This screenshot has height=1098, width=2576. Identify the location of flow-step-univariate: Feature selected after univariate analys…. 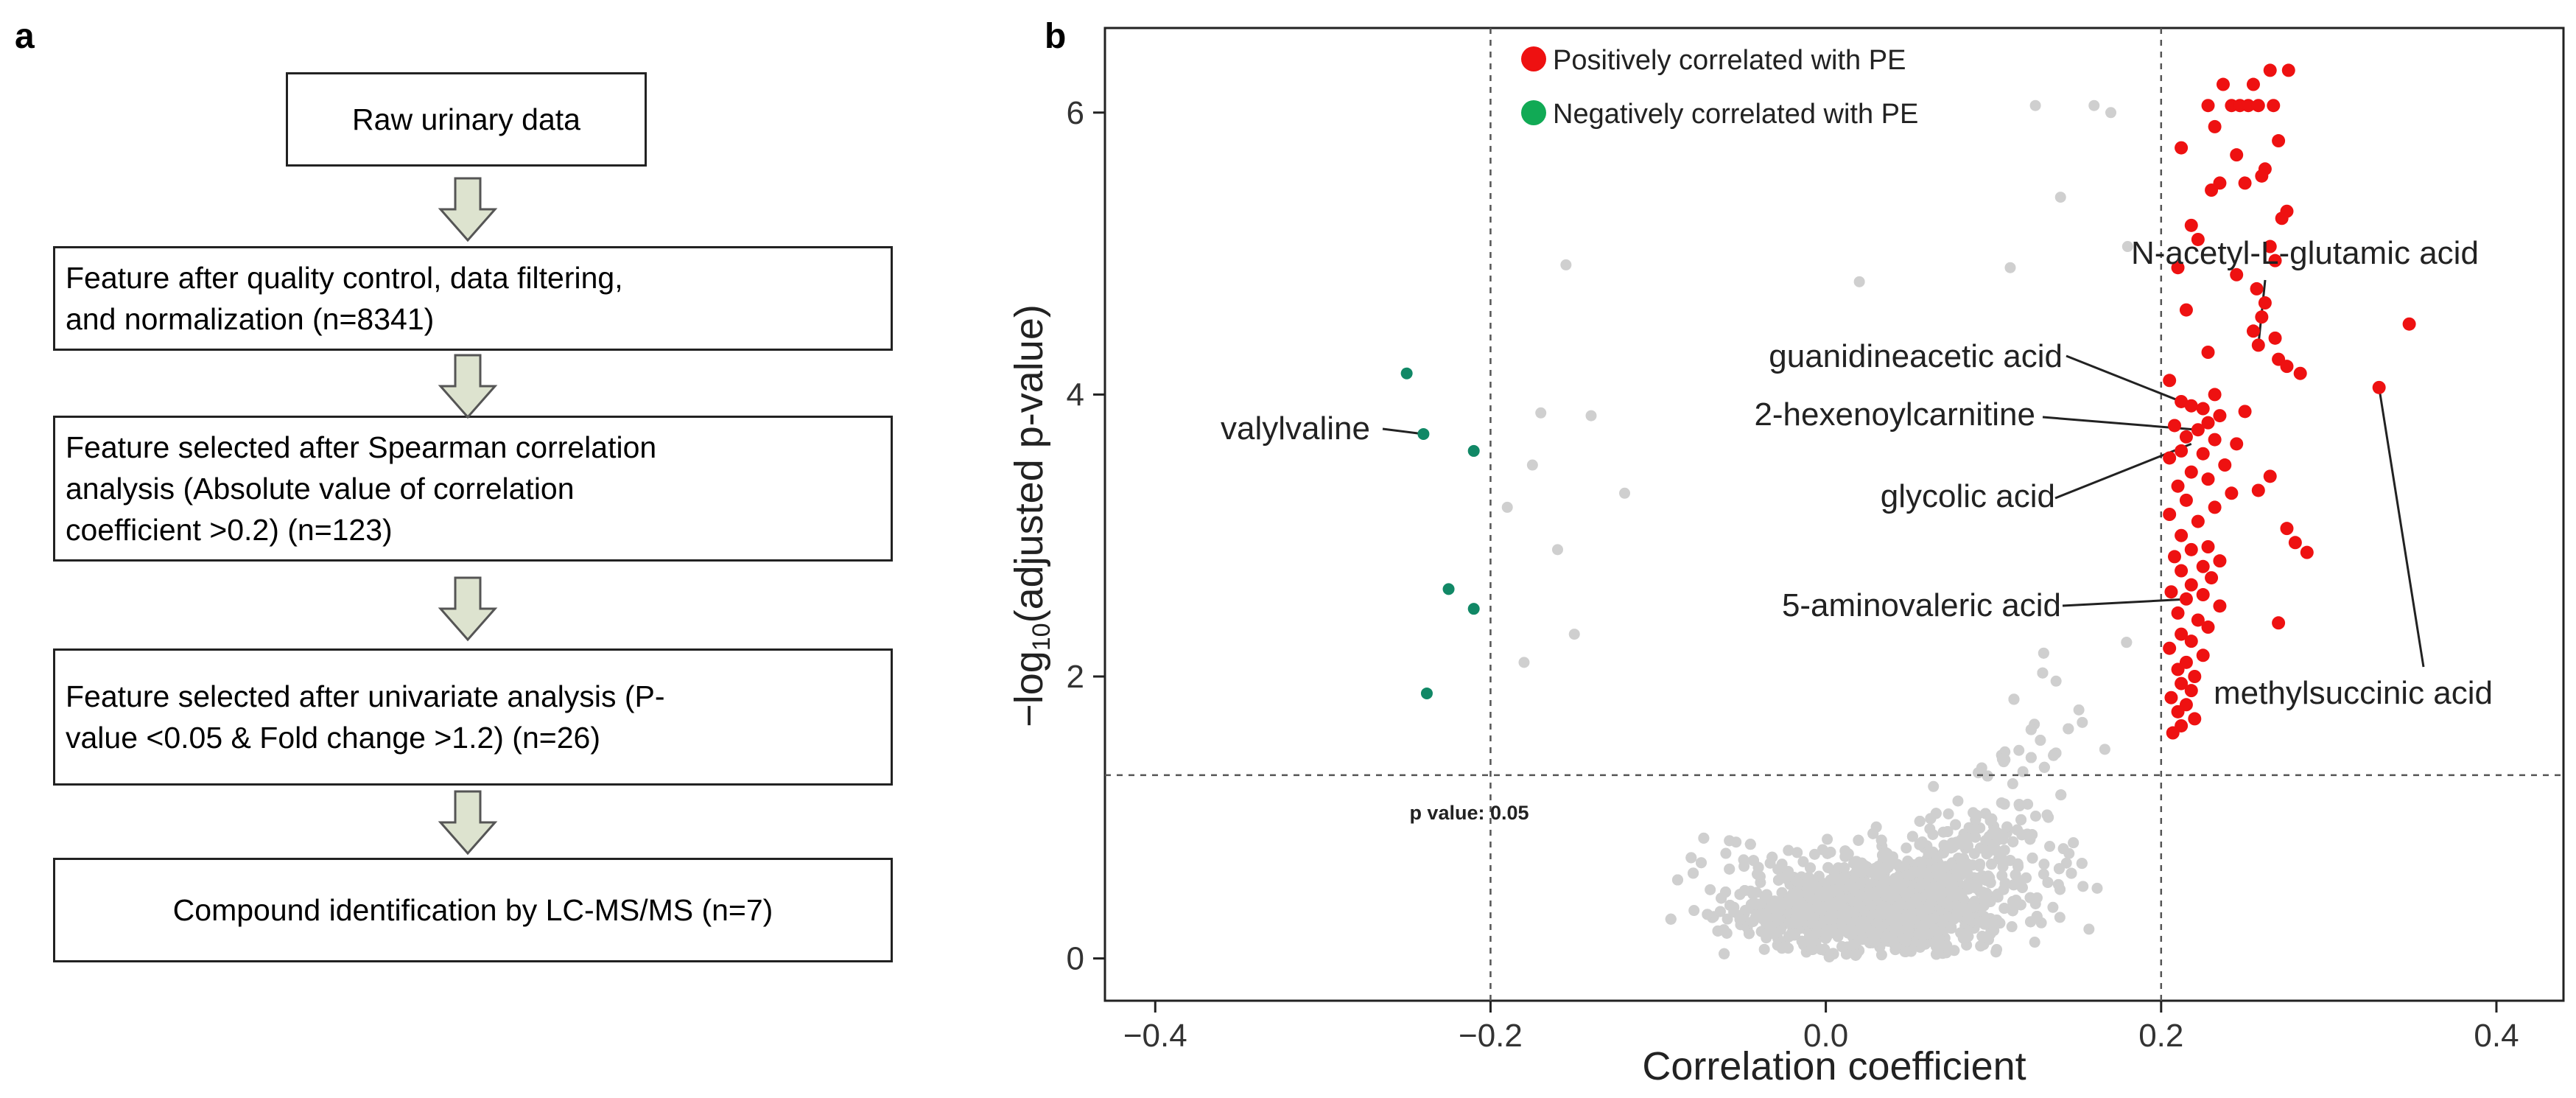
(473, 717).